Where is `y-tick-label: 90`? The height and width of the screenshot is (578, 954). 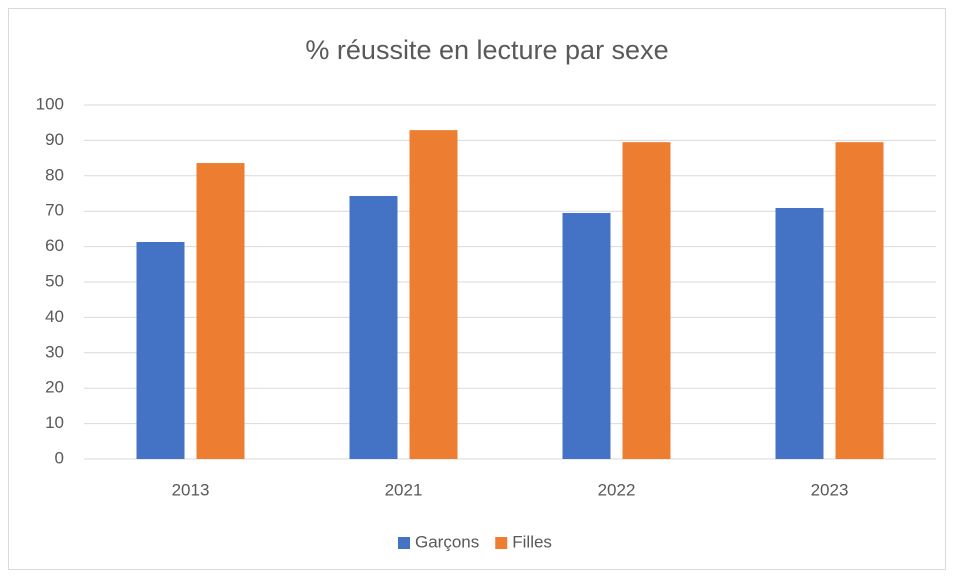
y-tick-label: 90 is located at coordinates (54, 139).